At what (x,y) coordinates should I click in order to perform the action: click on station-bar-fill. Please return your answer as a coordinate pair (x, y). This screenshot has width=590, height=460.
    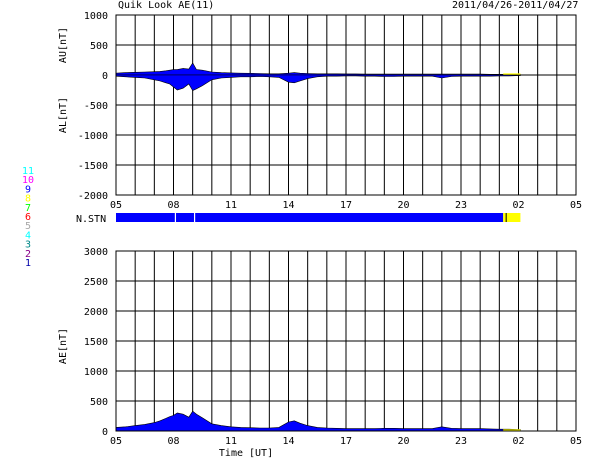
    Looking at the image, I should click on (310, 217).